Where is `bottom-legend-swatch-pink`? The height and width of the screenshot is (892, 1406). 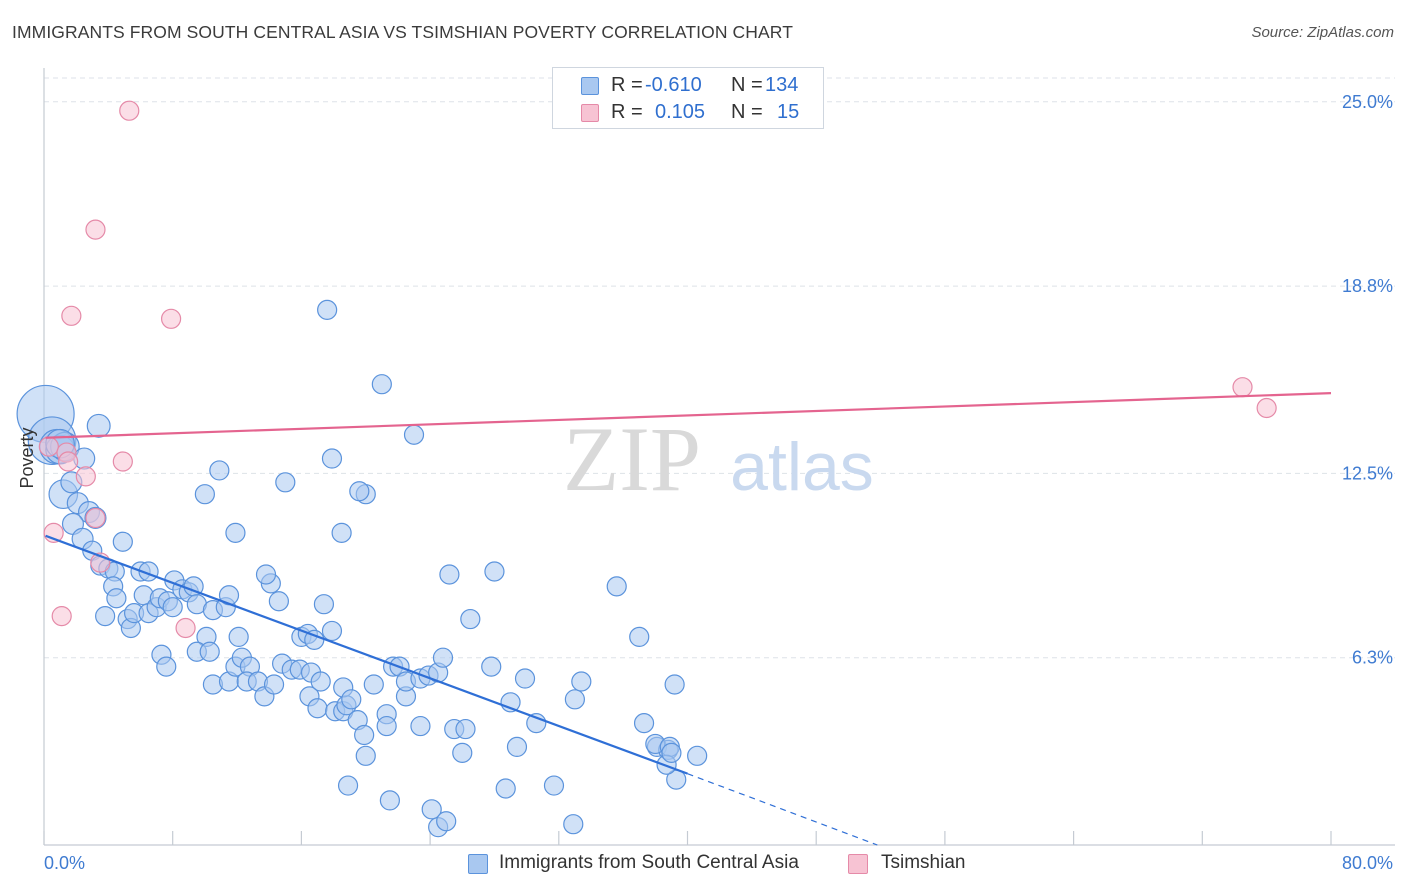 bottom-legend-swatch-pink is located at coordinates (858, 864).